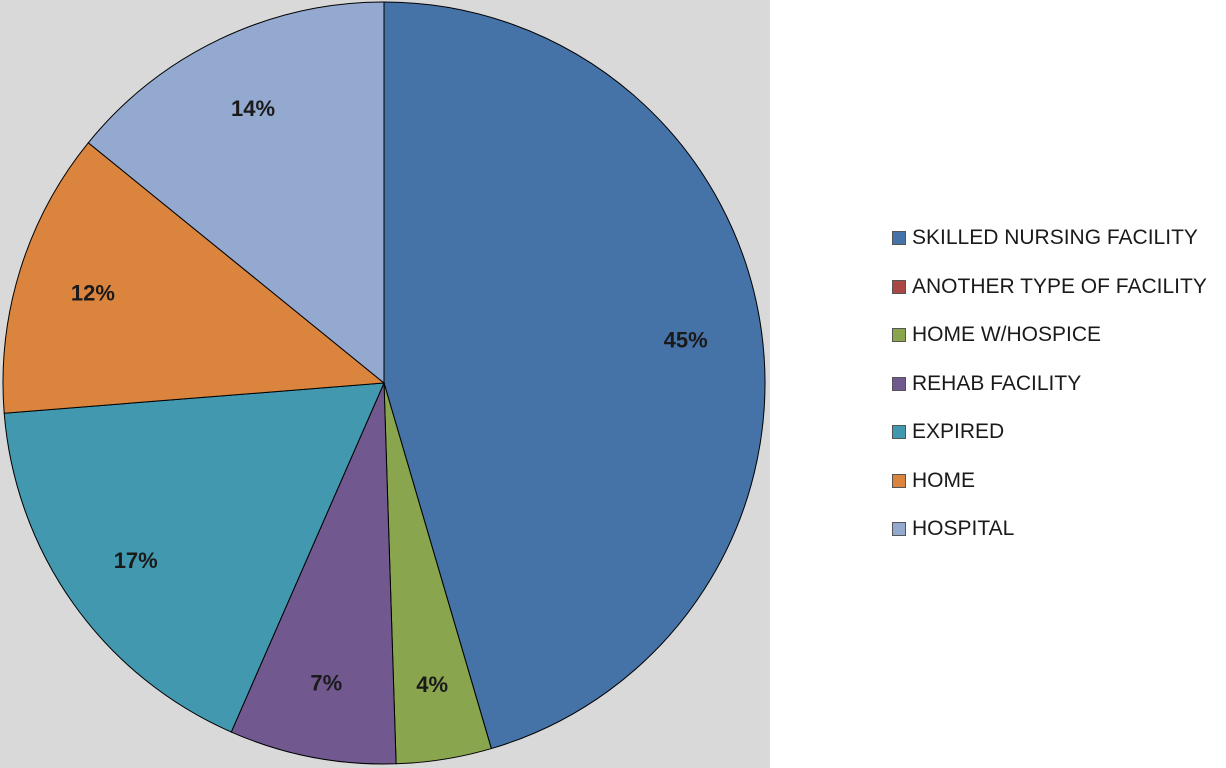  What do you see at coordinates (943, 480) in the screenshot?
I see `legend-label: HOME` at bounding box center [943, 480].